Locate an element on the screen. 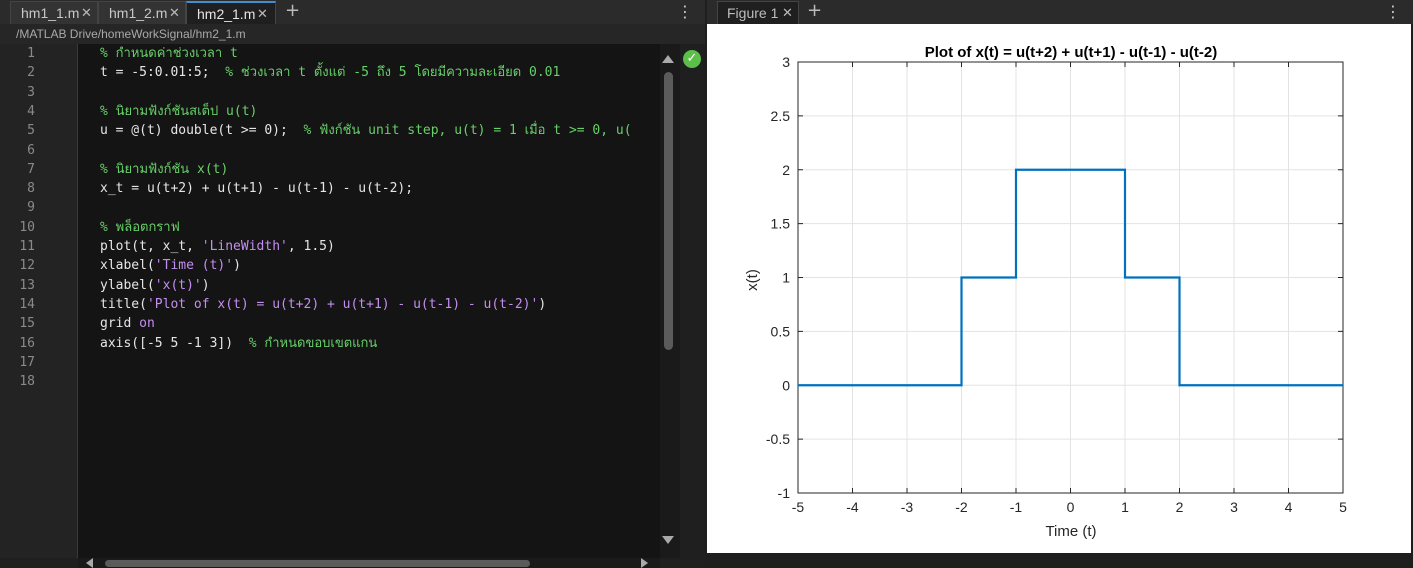  x-tick-label: 0 is located at coordinates (1071, 507).